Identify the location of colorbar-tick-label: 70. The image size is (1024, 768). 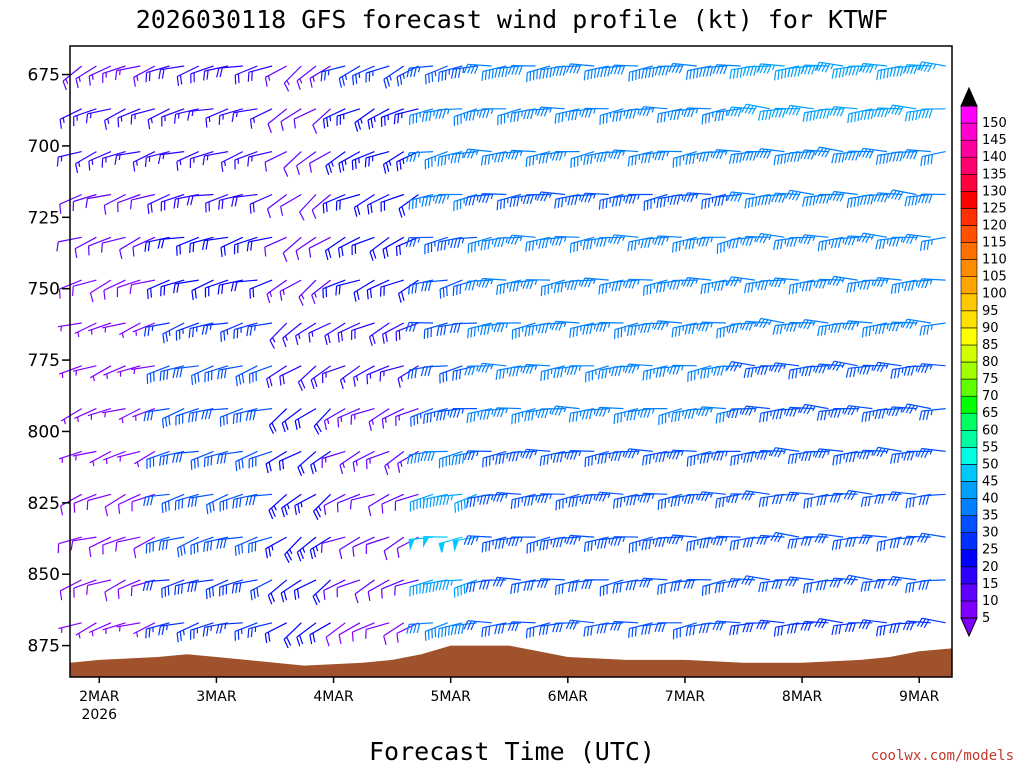
(990, 396).